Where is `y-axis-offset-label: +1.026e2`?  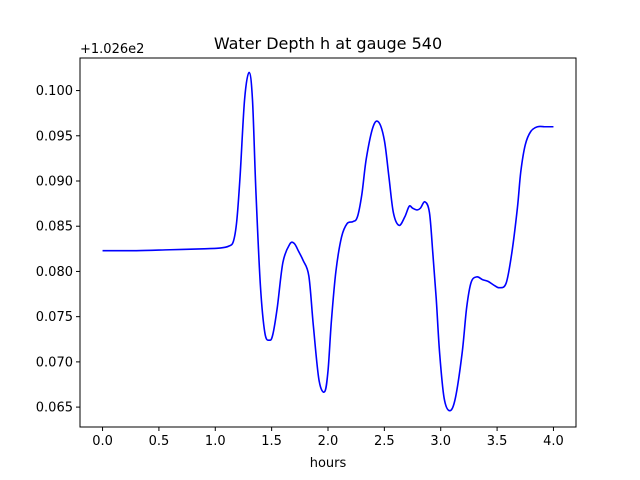 y-axis-offset-label: +1.026e2 is located at coordinates (112, 49).